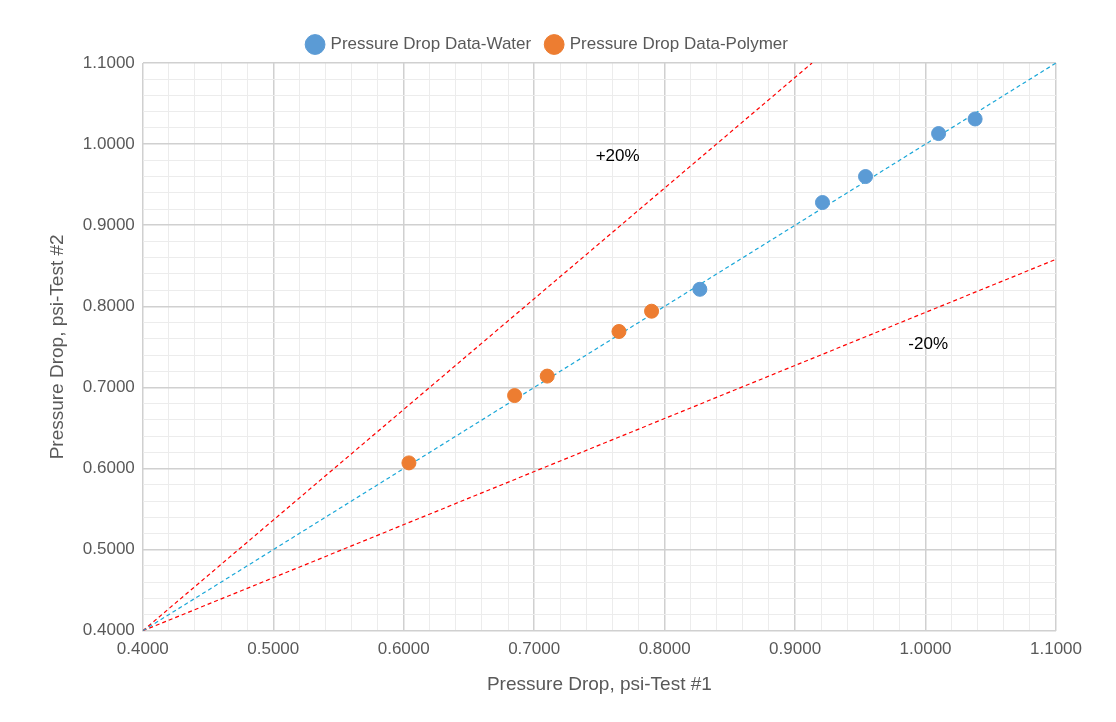 The height and width of the screenshot is (722, 1116). Describe the element at coordinates (1056, 648) in the screenshot. I see `x-tick-label: 1.1000` at that location.